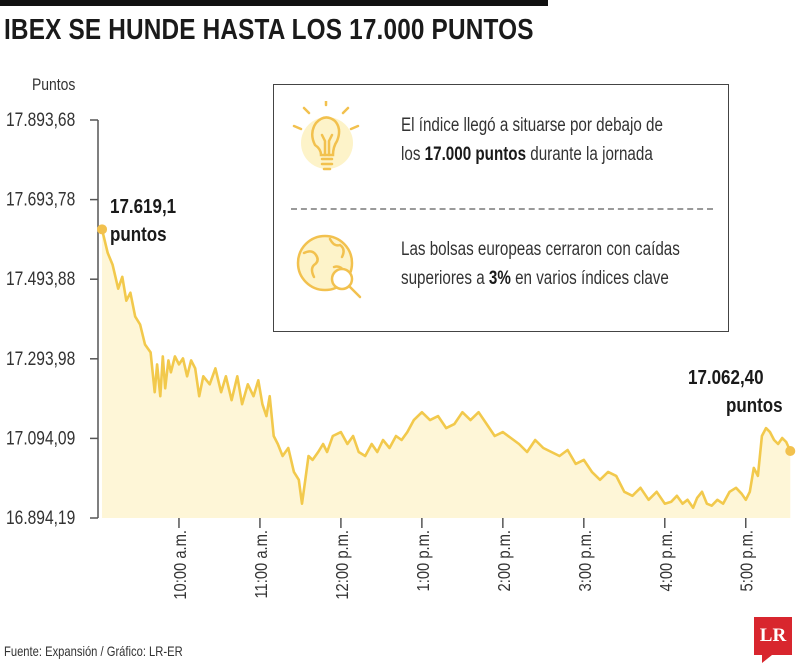  Describe the element at coordinates (40, 518) in the screenshot. I see `y-tick-label: 16.894,19` at that location.